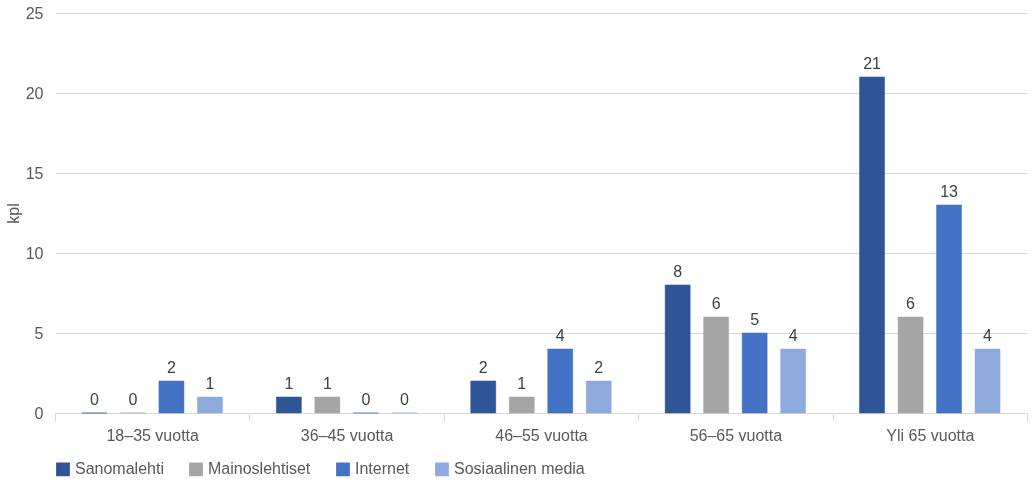  Describe the element at coordinates (34, 173) in the screenshot. I see `y-tick-label: 15` at that location.